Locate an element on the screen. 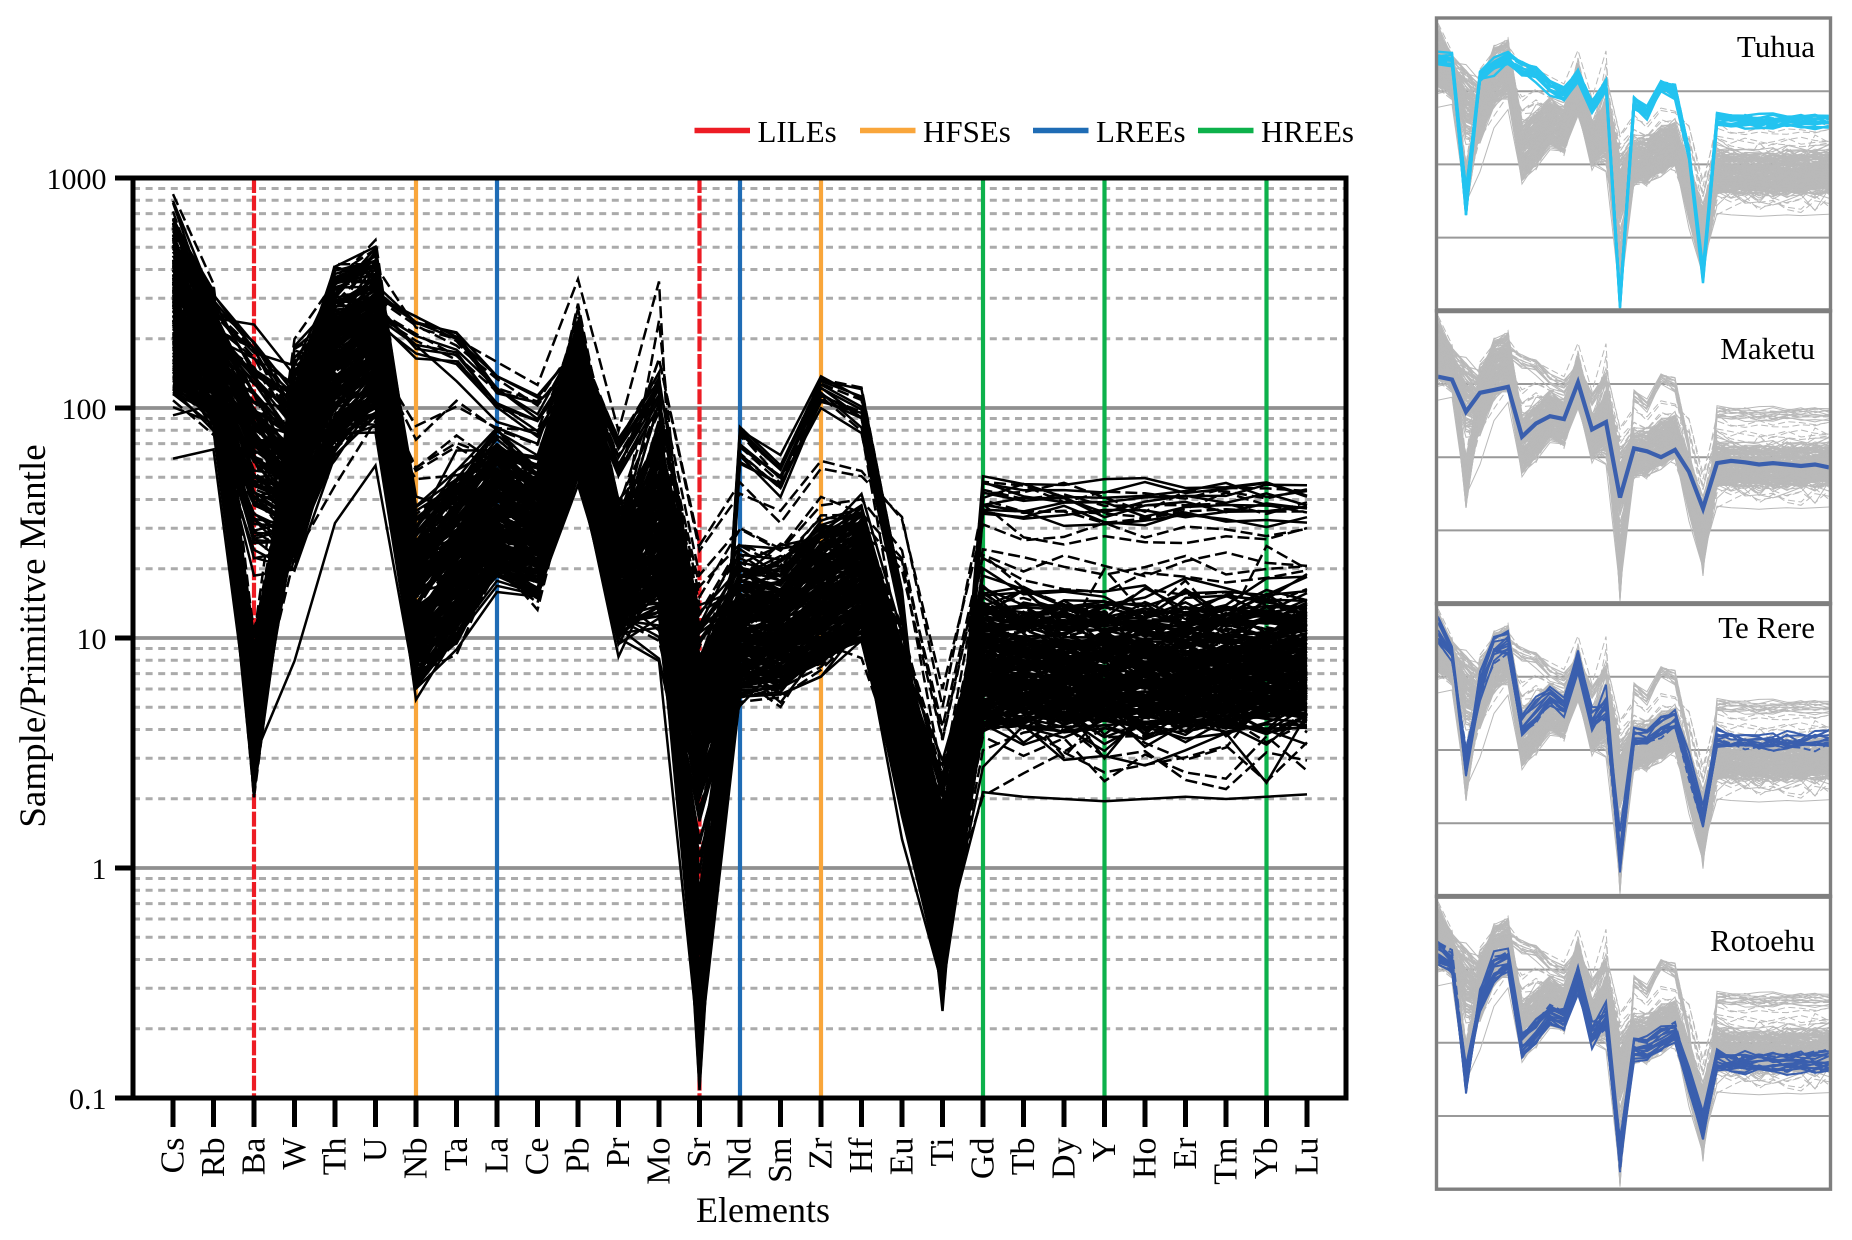 The height and width of the screenshot is (1240, 1852). svg-text: Zr is located at coordinates (821, 1153).